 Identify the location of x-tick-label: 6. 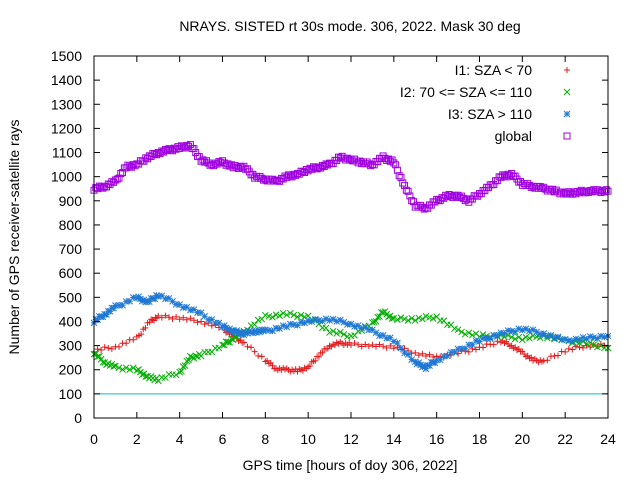
(223, 439).